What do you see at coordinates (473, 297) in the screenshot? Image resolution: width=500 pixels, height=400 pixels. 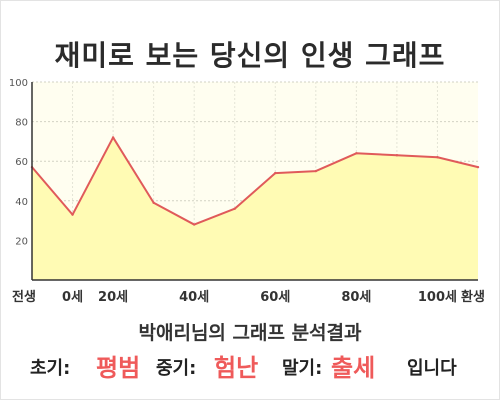 I see `x-tick-label: 환생` at bounding box center [473, 297].